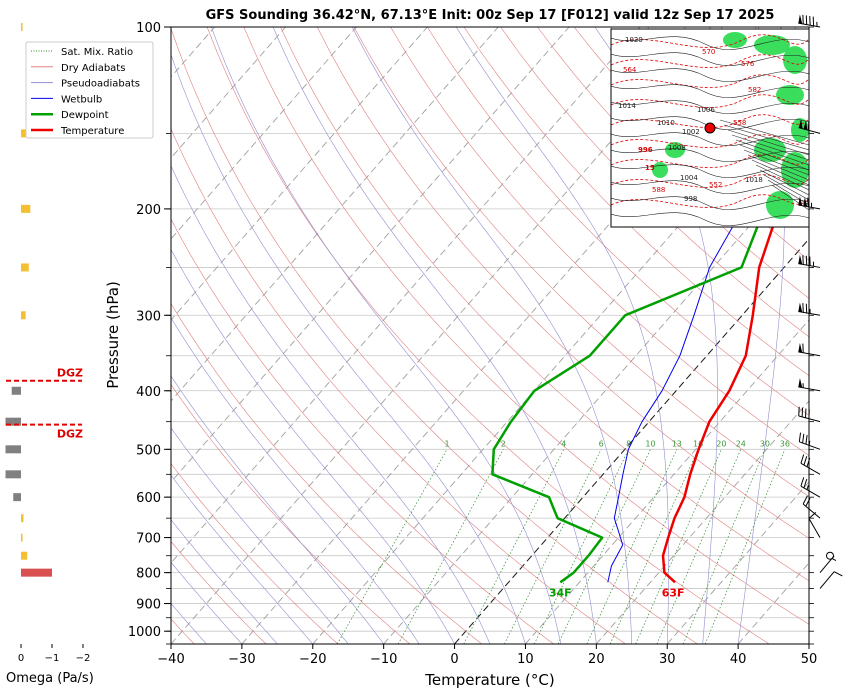  What do you see at coordinates (754, 180) in the screenshot?
I see `contour-label: 1018` at bounding box center [754, 180].